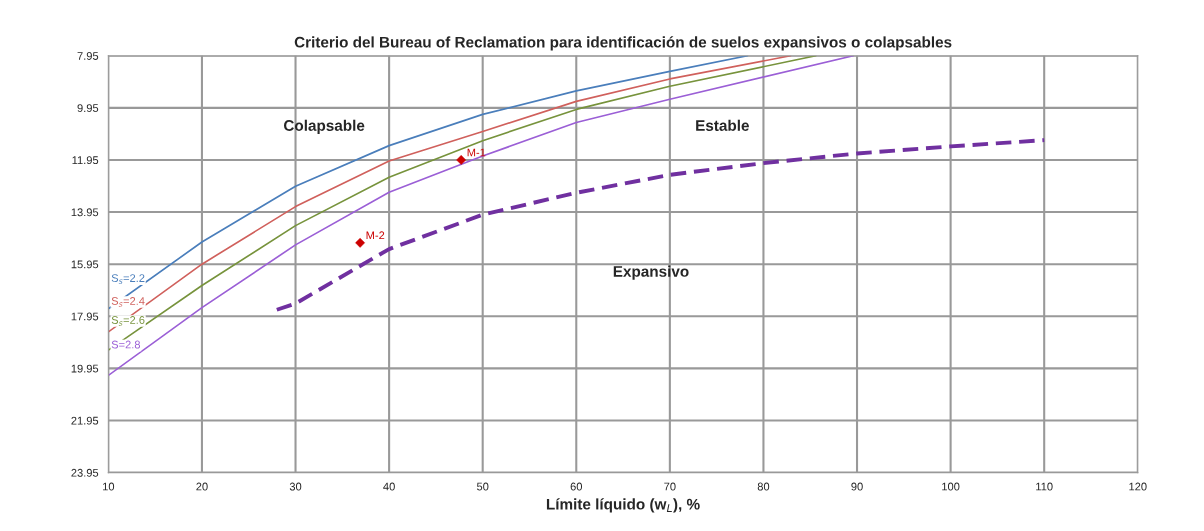 The image size is (1204, 531). What do you see at coordinates (576, 486) in the screenshot?
I see `x-tick-label: 60` at bounding box center [576, 486].